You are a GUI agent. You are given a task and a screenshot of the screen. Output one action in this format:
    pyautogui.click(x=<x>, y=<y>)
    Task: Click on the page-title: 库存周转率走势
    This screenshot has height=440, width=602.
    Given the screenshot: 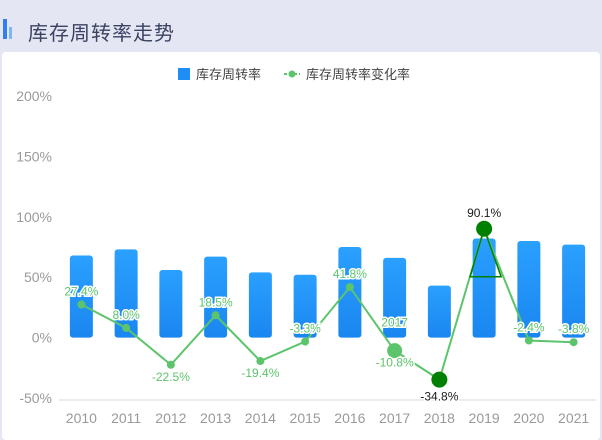 What is the action you would take?
    pyautogui.click(x=101, y=34)
    